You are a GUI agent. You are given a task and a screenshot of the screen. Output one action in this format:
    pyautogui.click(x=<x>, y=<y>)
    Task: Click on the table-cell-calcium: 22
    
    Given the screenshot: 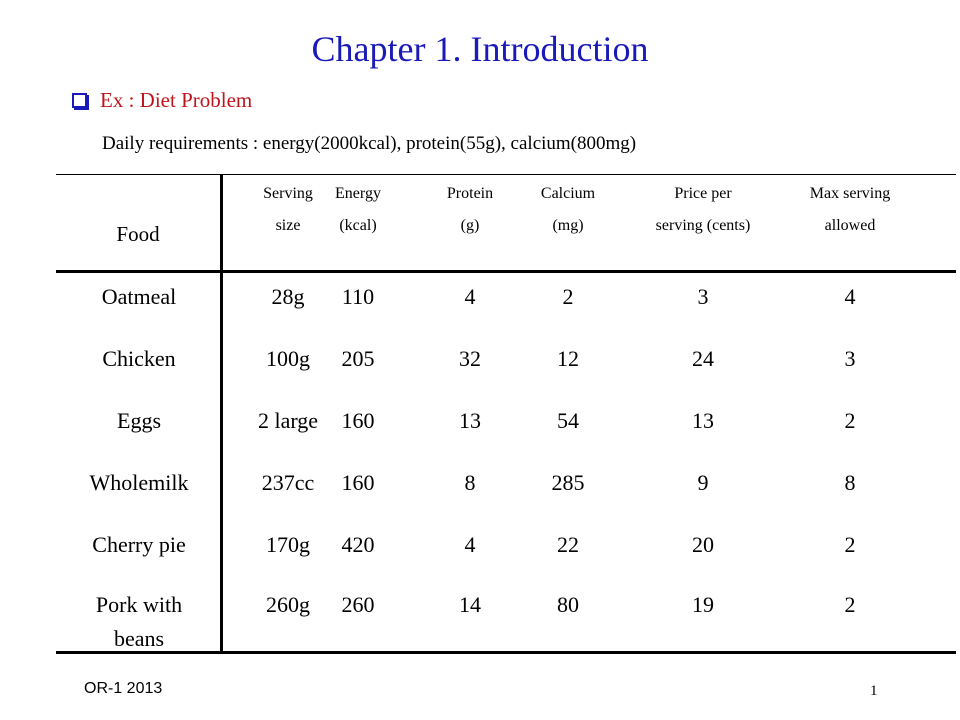 What is the action you would take?
    pyautogui.click(x=568, y=544)
    